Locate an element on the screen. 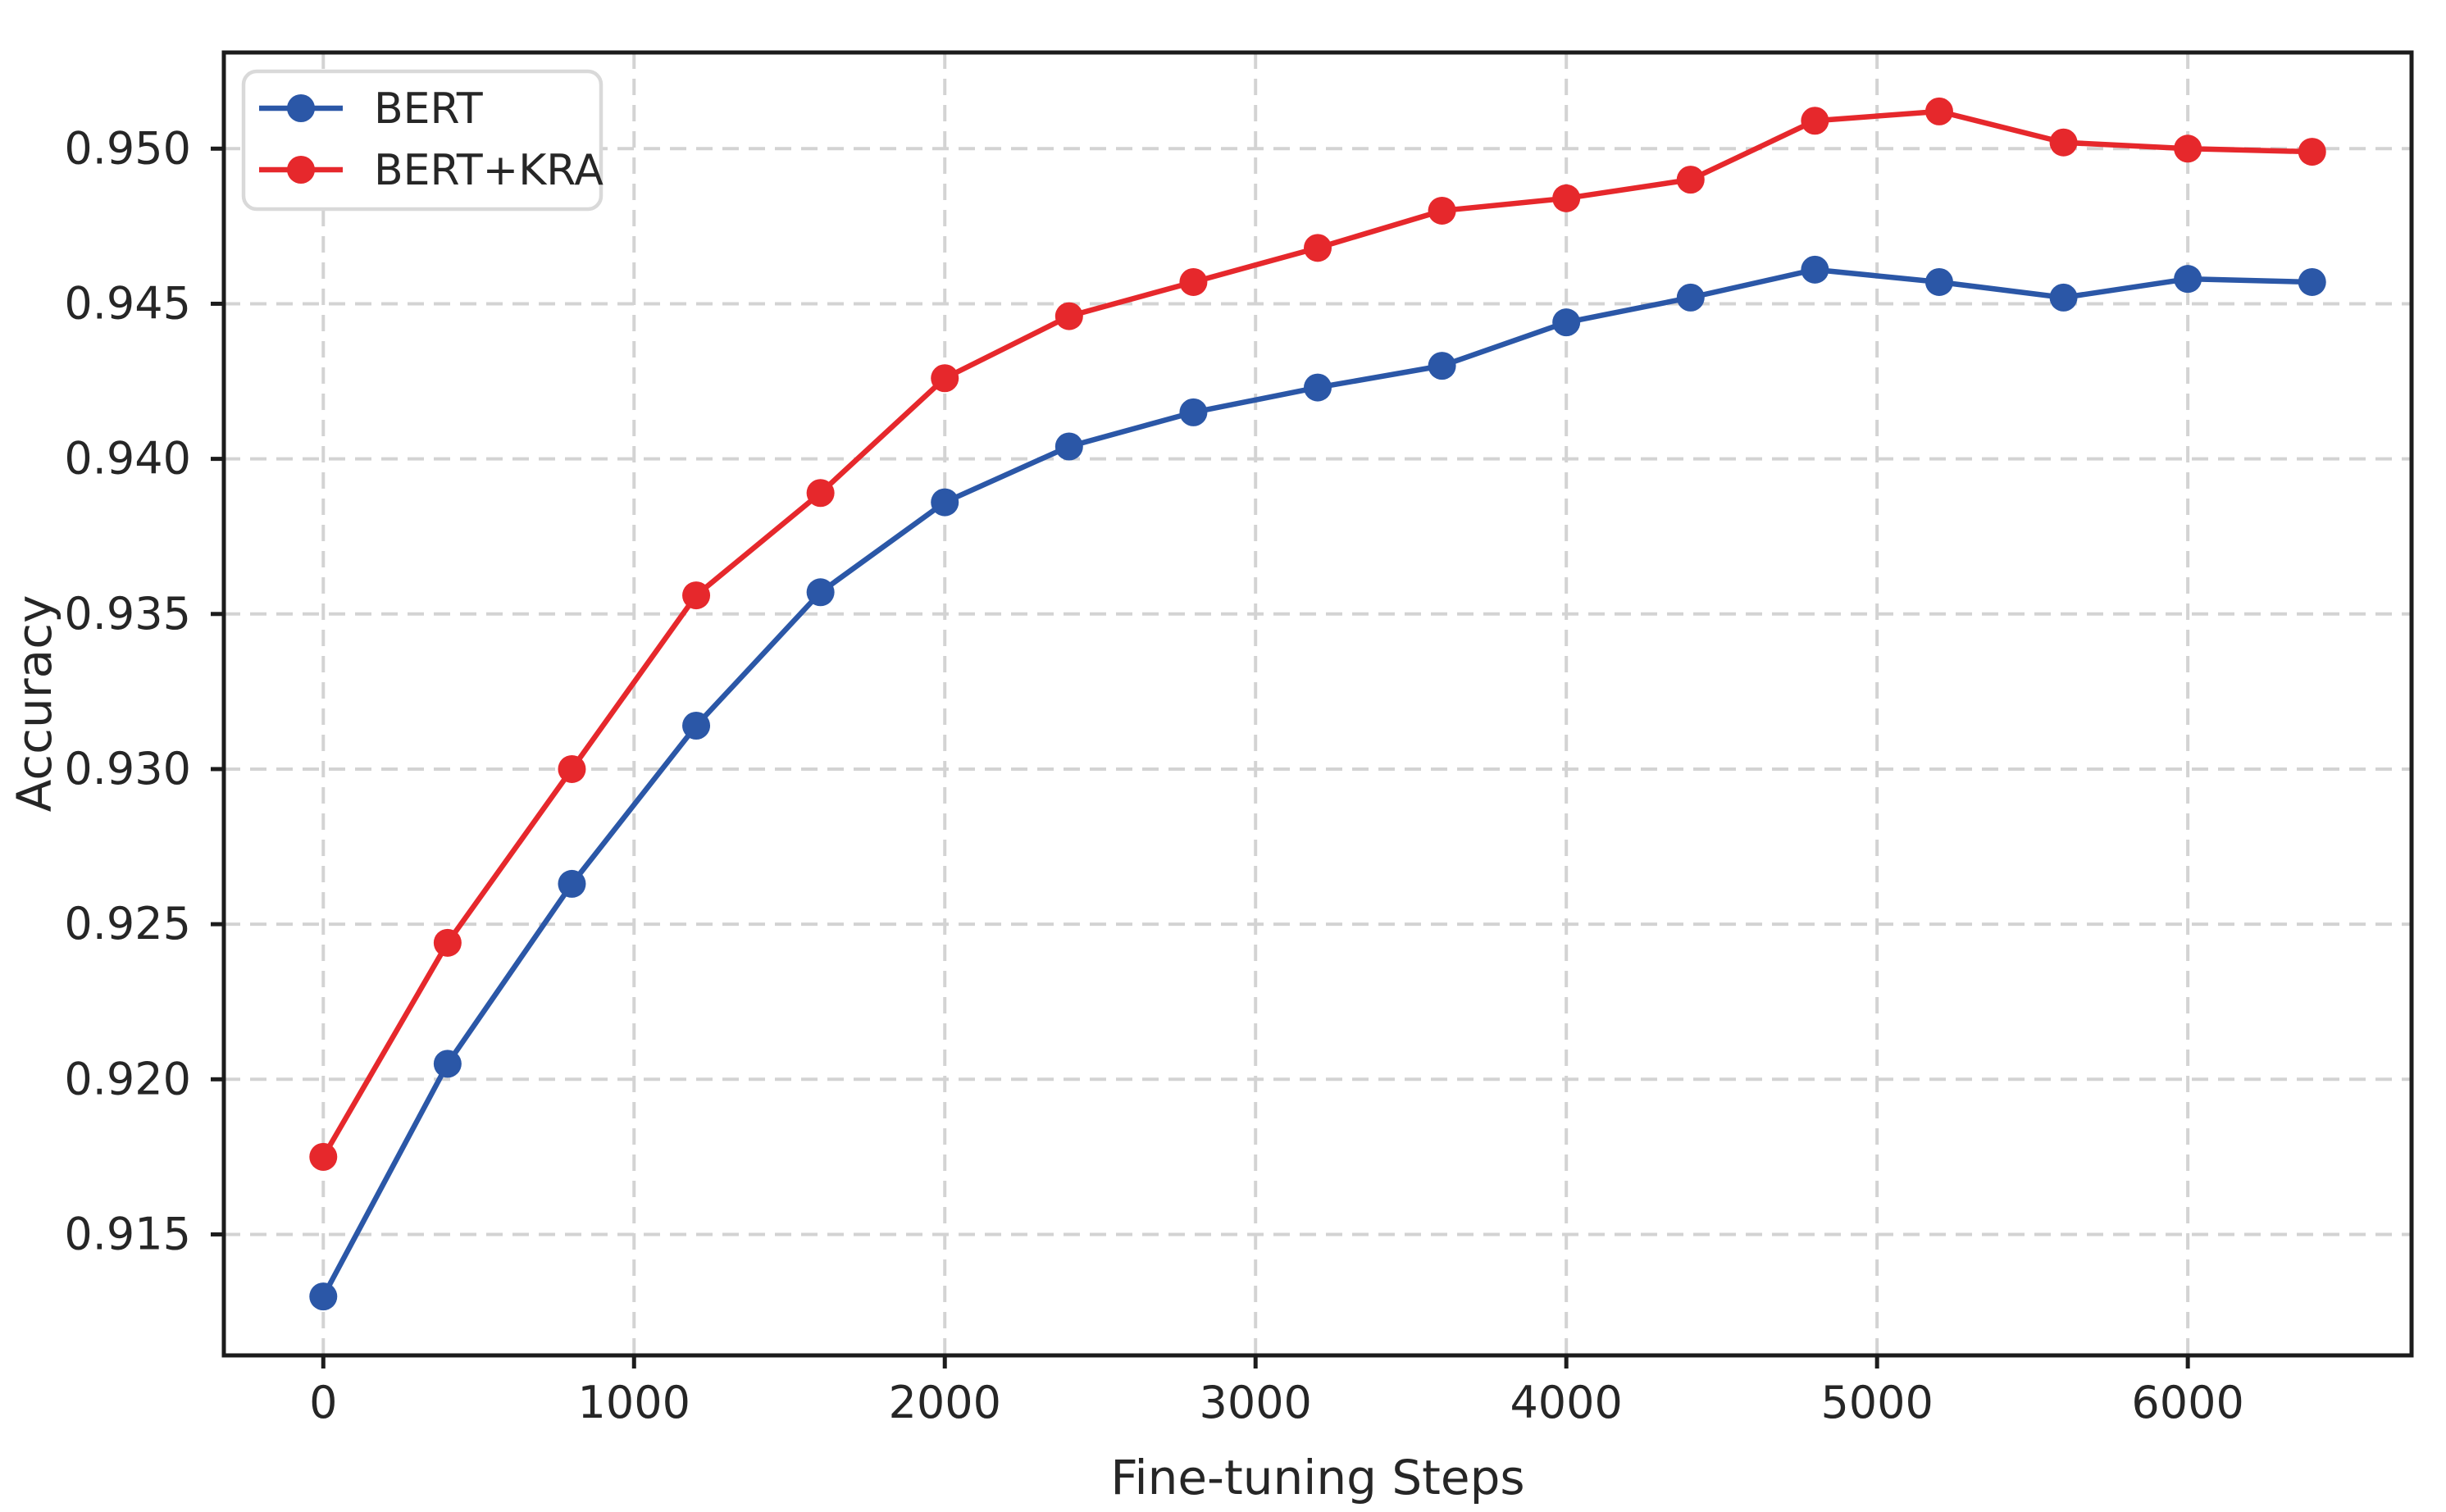  y-tick-label: 0.940 is located at coordinates (127, 459).